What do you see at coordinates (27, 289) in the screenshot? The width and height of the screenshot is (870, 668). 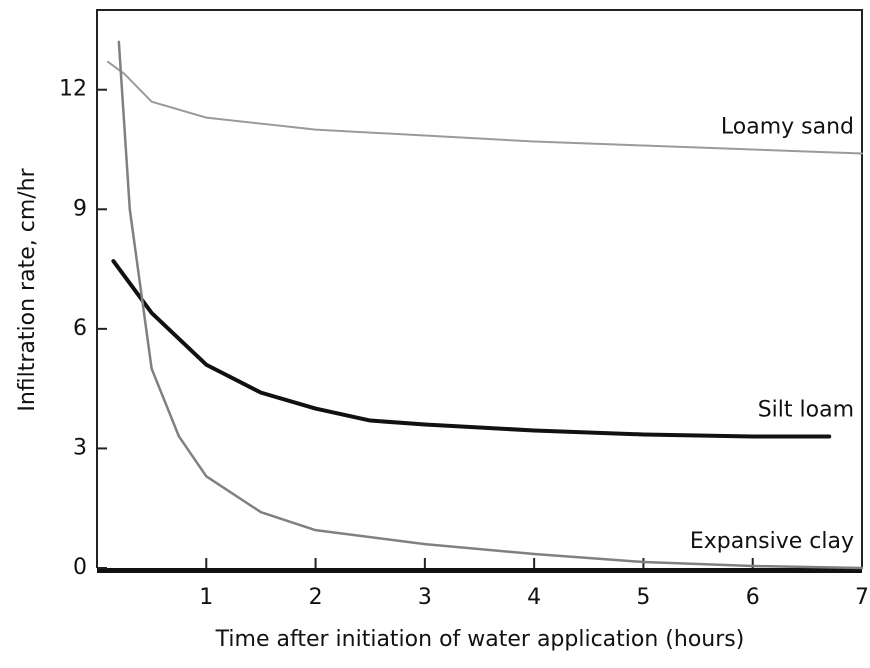 I see `y-axis-label: Infiltration rate, cm/hr` at bounding box center [27, 289].